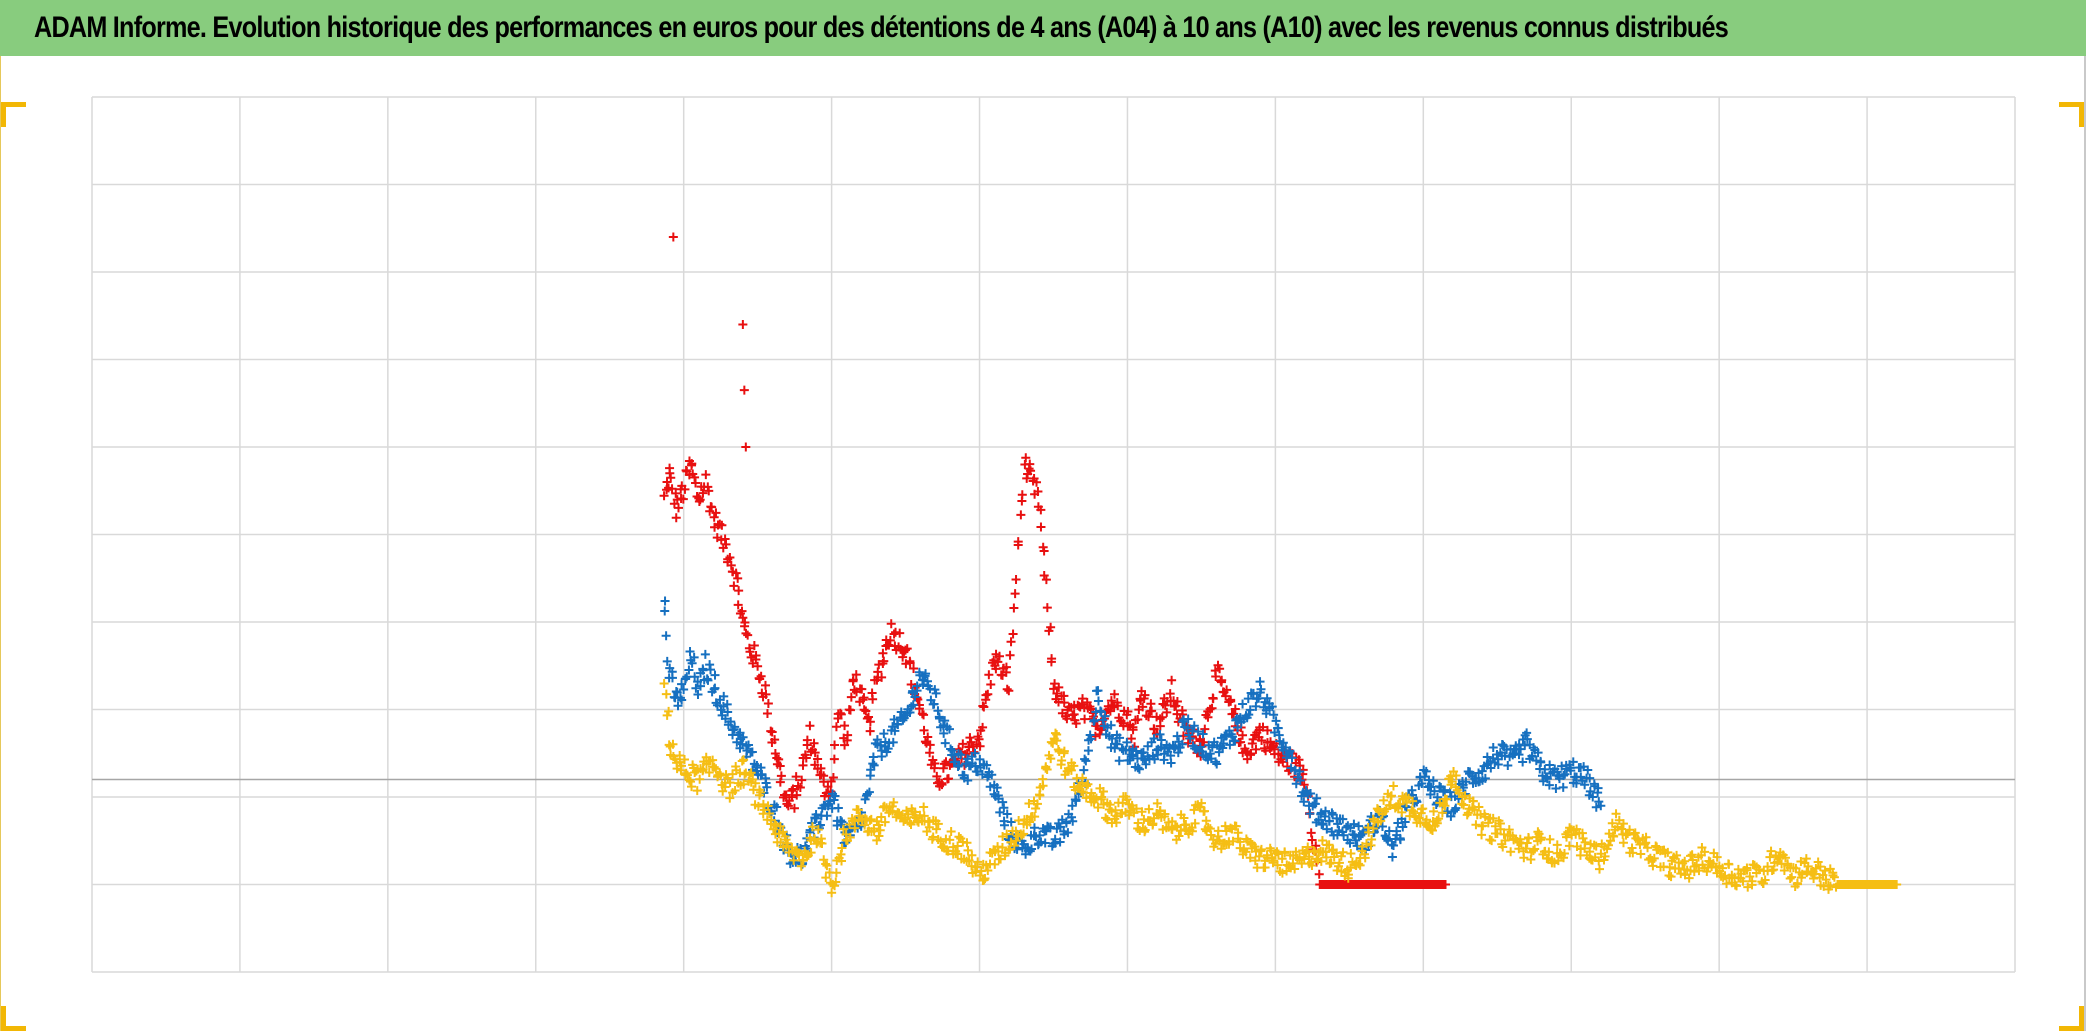 The image size is (2086, 1031). Describe the element at coordinates (2071, 114) in the screenshot. I see `corner-handle-top-right` at that location.